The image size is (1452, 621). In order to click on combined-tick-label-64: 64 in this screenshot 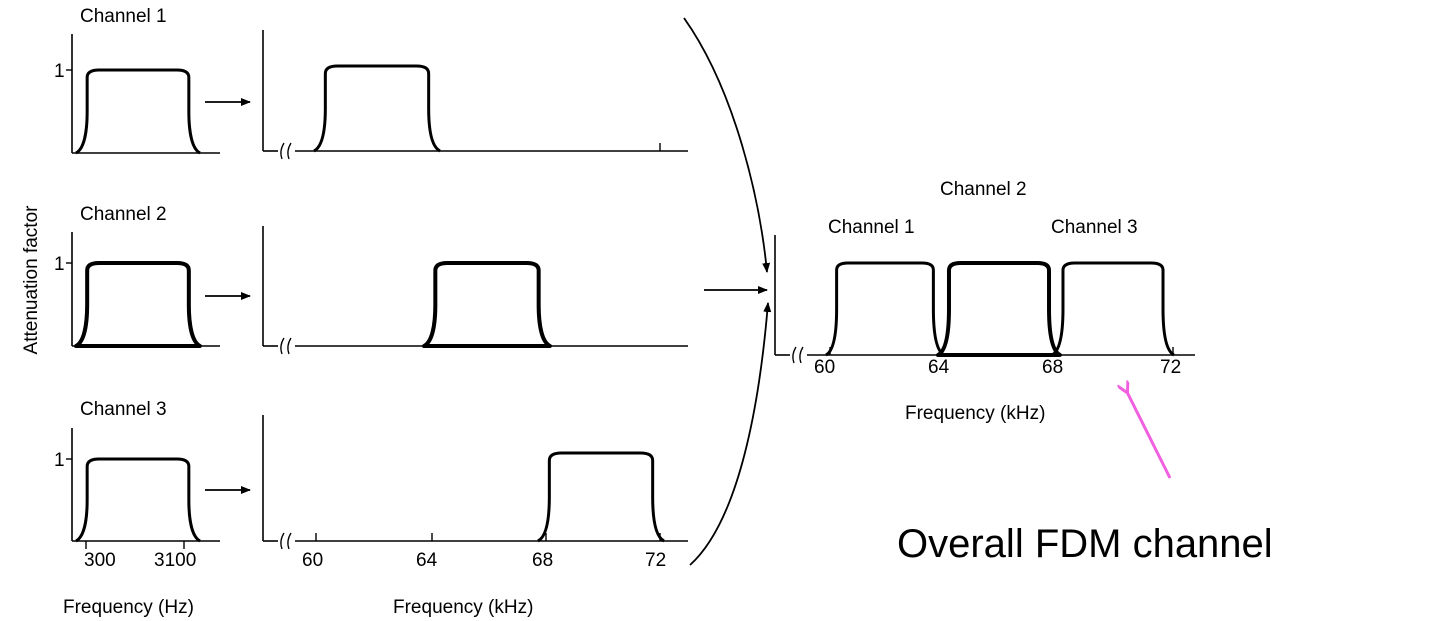, I will do `click(939, 367)`.